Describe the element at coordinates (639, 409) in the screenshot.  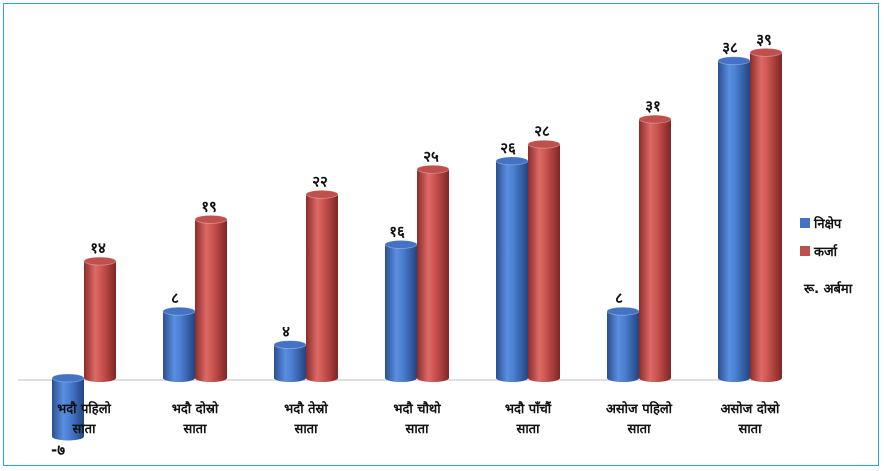
I see `category-label-5-0: असोज पहिलो` at that location.